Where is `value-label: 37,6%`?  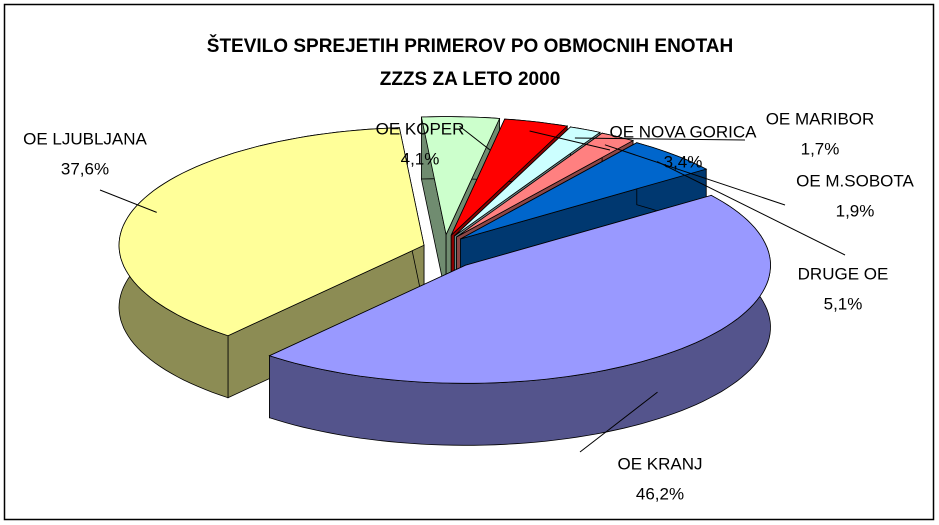
value-label: 37,6% is located at coordinates (85, 168).